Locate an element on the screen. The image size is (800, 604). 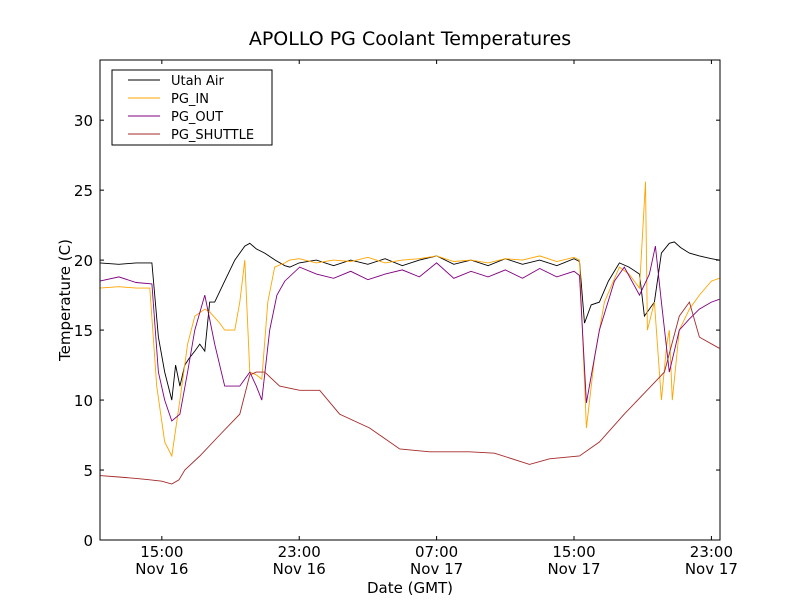
y-tick-label: 15 is located at coordinates (83, 331).